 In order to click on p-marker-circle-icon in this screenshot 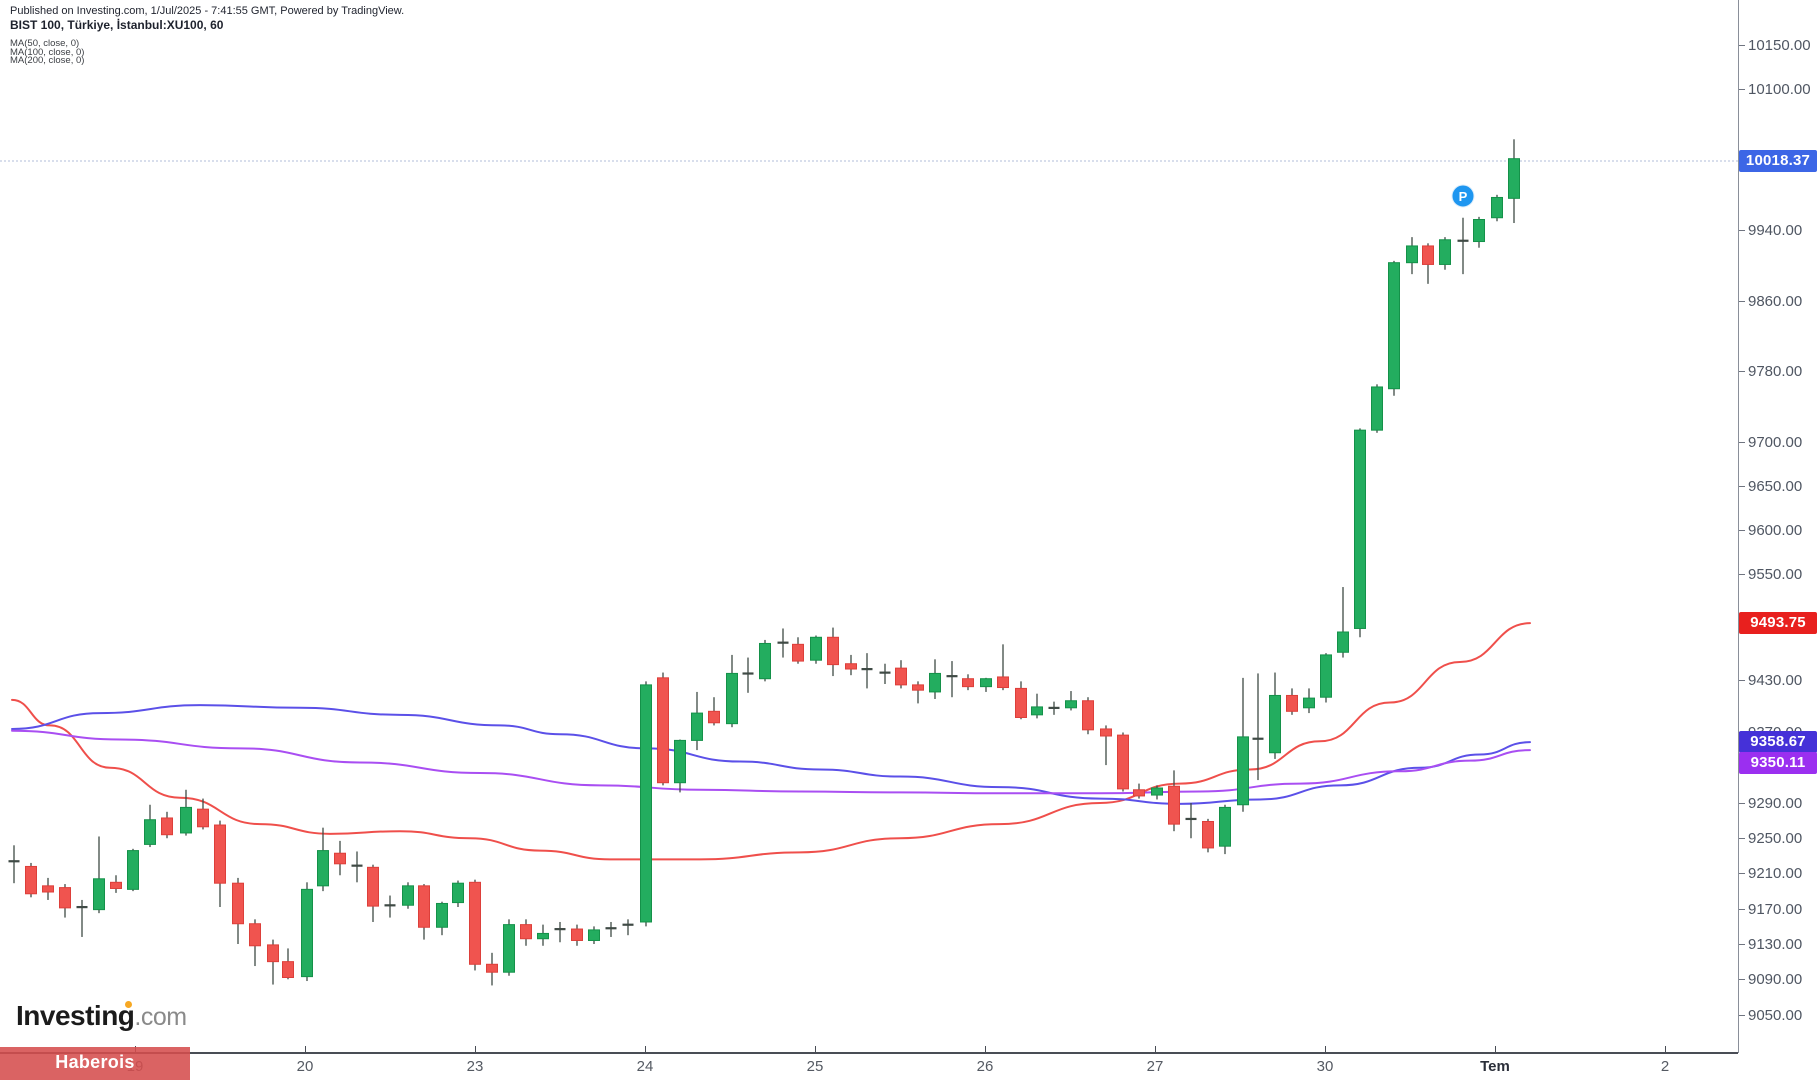, I will do `click(1463, 196)`.